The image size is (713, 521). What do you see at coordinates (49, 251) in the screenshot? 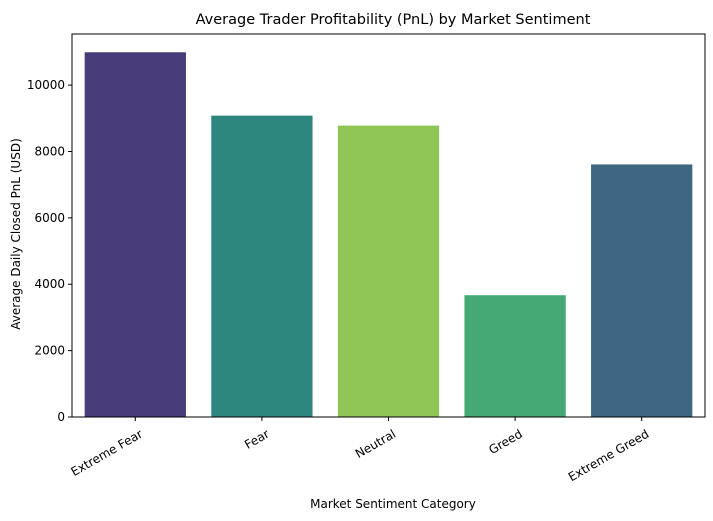
I see `y-axis: 0 2000 4000 6000 8000 10000` at bounding box center [49, 251].